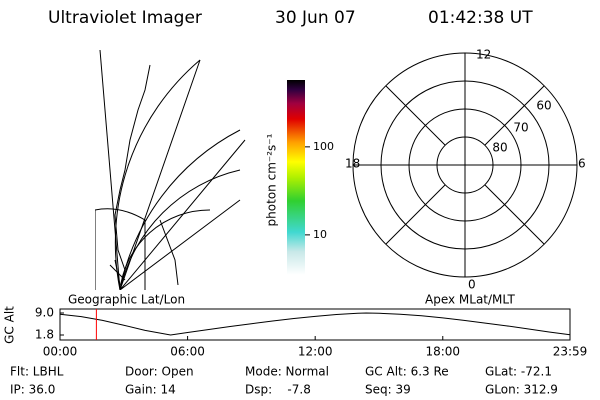 The image size is (600, 400). Describe the element at coordinates (499, 148) in the screenshot. I see `ring-label: 80` at that location.